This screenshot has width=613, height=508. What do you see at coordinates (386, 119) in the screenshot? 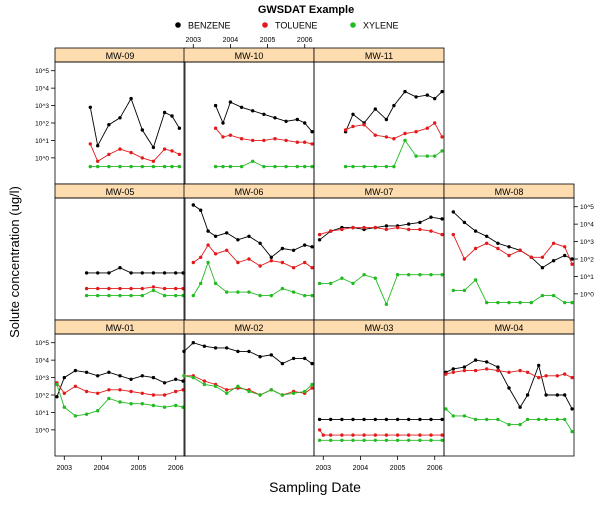
I see `data-point-mw-11-benzene` at bounding box center [386, 119].